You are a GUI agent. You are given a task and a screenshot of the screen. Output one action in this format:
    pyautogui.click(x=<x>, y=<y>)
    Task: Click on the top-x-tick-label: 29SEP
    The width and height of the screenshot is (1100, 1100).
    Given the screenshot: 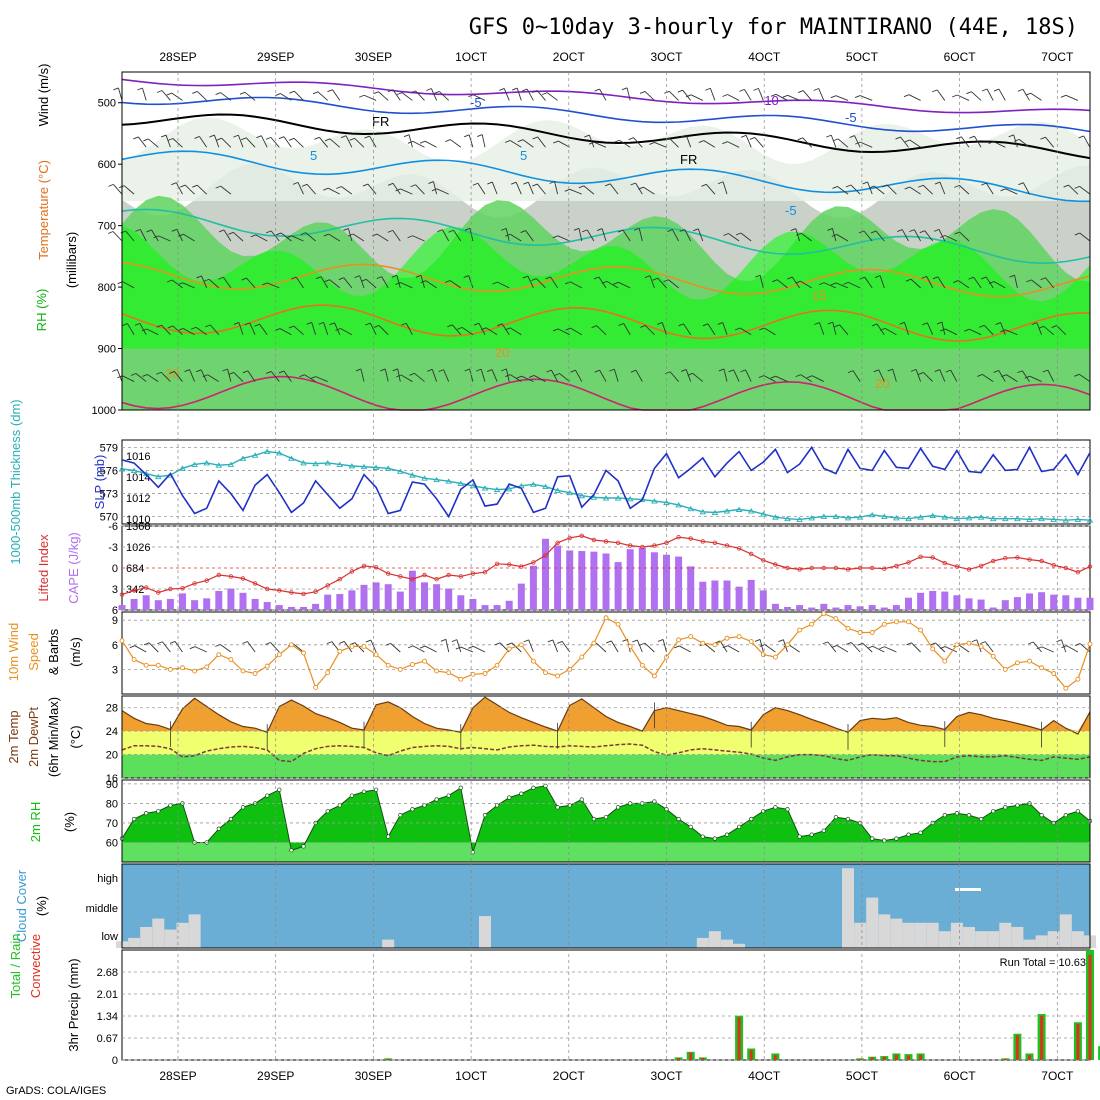 What is the action you would take?
    pyautogui.click(x=275, y=57)
    